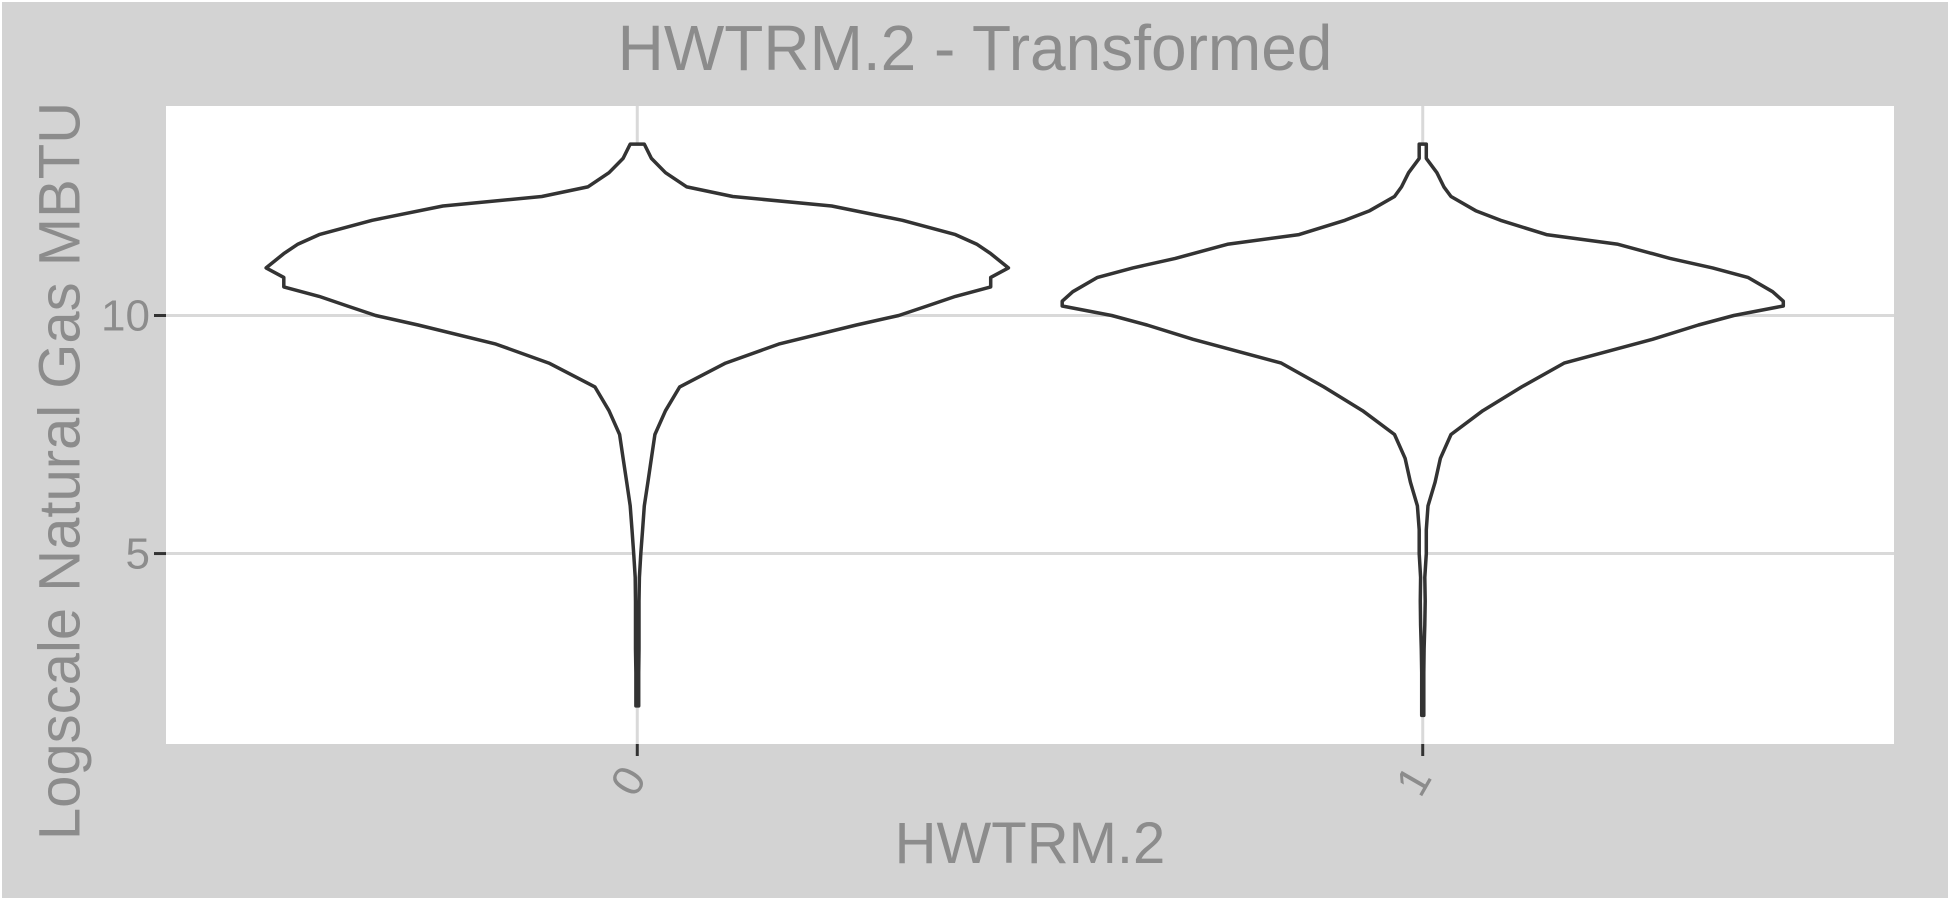  What do you see at coordinates (1030, 843) in the screenshot?
I see `x-axis-title: HWTRM.2` at bounding box center [1030, 843].